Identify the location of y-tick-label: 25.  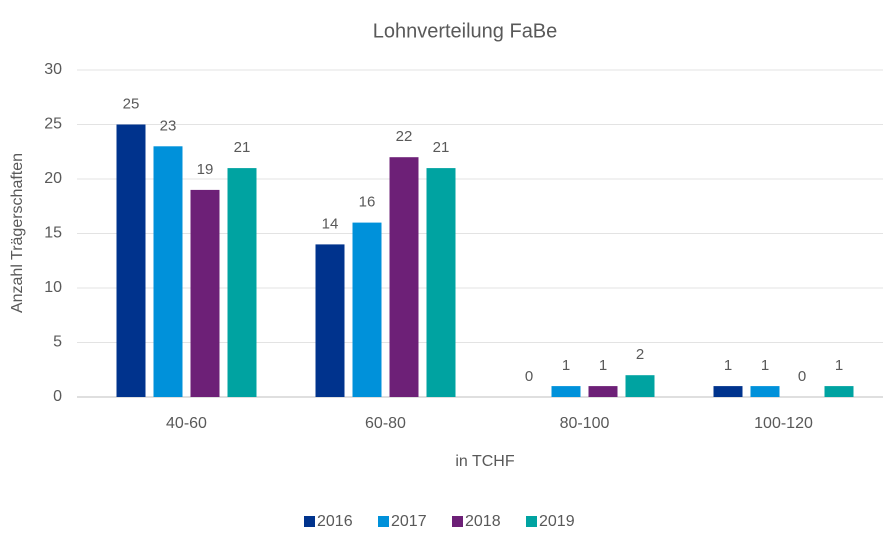
(53, 124).